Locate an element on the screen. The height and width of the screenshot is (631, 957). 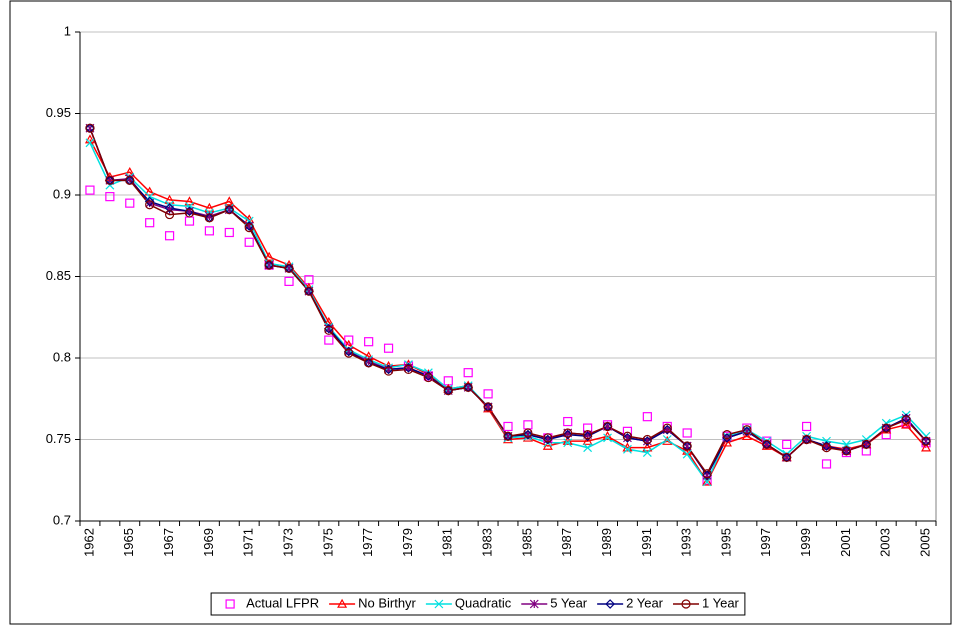
x-tick-label: 1985 is located at coordinates (526, 542).